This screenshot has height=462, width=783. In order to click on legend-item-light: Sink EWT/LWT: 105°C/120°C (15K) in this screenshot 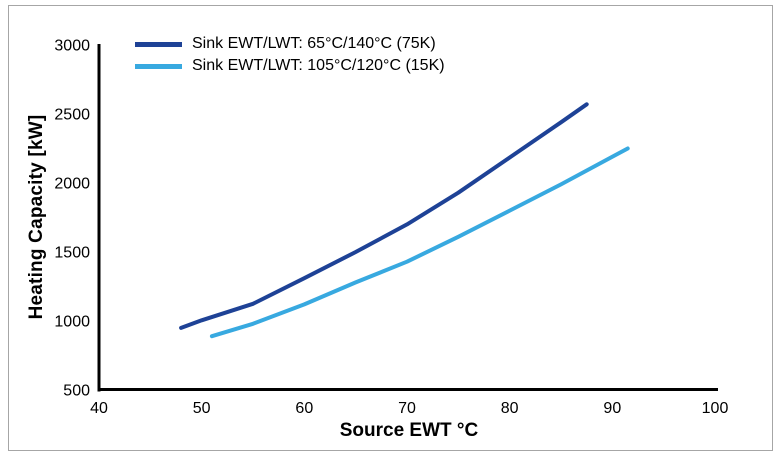, I will do `click(290, 66)`.